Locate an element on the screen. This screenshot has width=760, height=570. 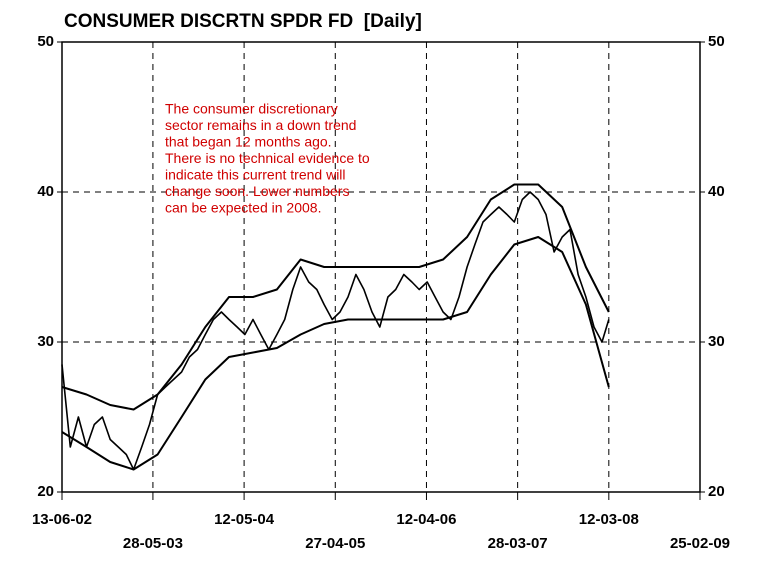
x-tick-label: 27-04-05 is located at coordinates (335, 543).